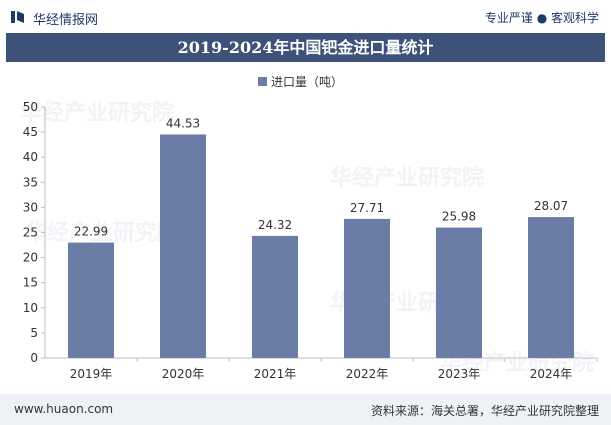  Describe the element at coordinates (484, 411) in the screenshot. I see `footer-source: 资料来源：海关总署，华经产业研究院整理` at that location.